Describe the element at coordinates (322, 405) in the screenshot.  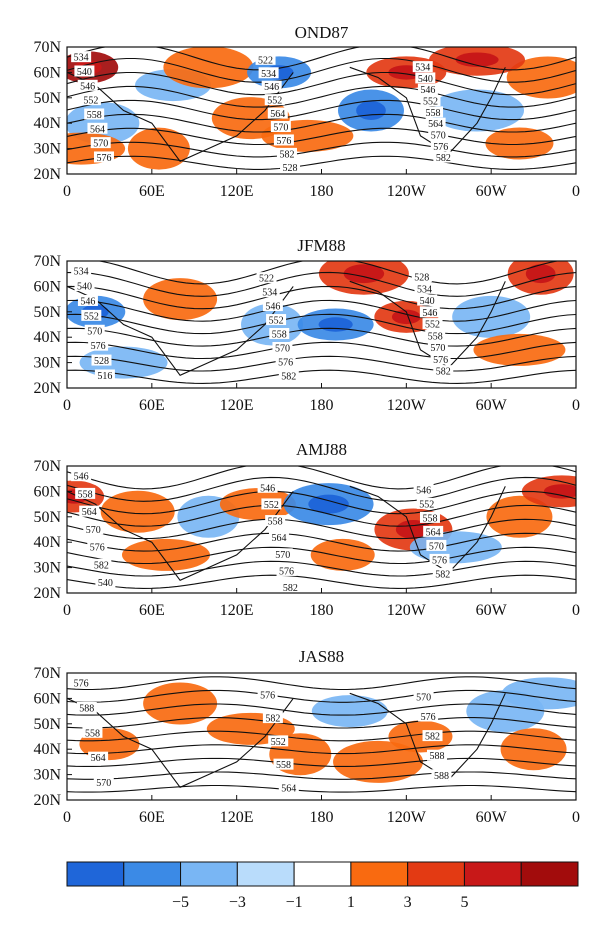
I see `x-tick-label: 180` at that location.